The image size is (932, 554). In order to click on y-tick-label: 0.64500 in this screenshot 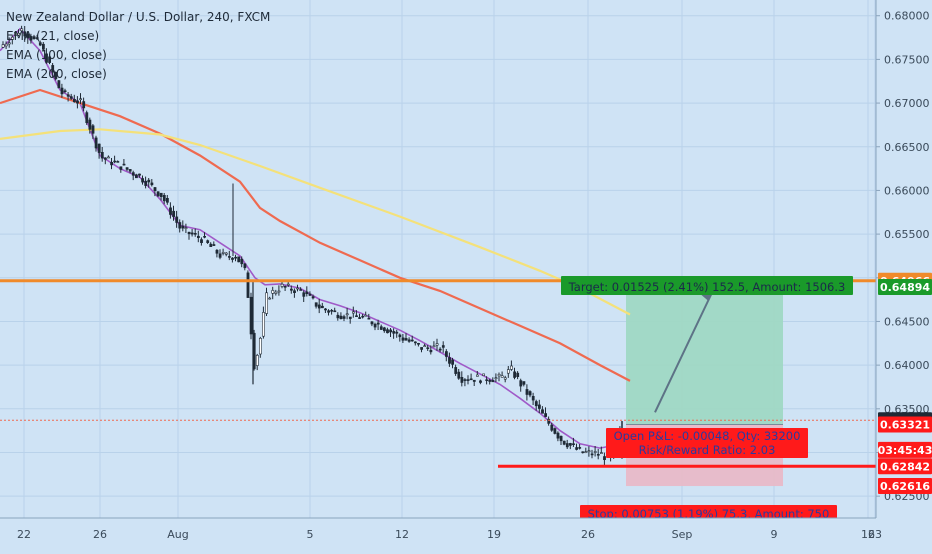, I will do `click(907, 321)`.